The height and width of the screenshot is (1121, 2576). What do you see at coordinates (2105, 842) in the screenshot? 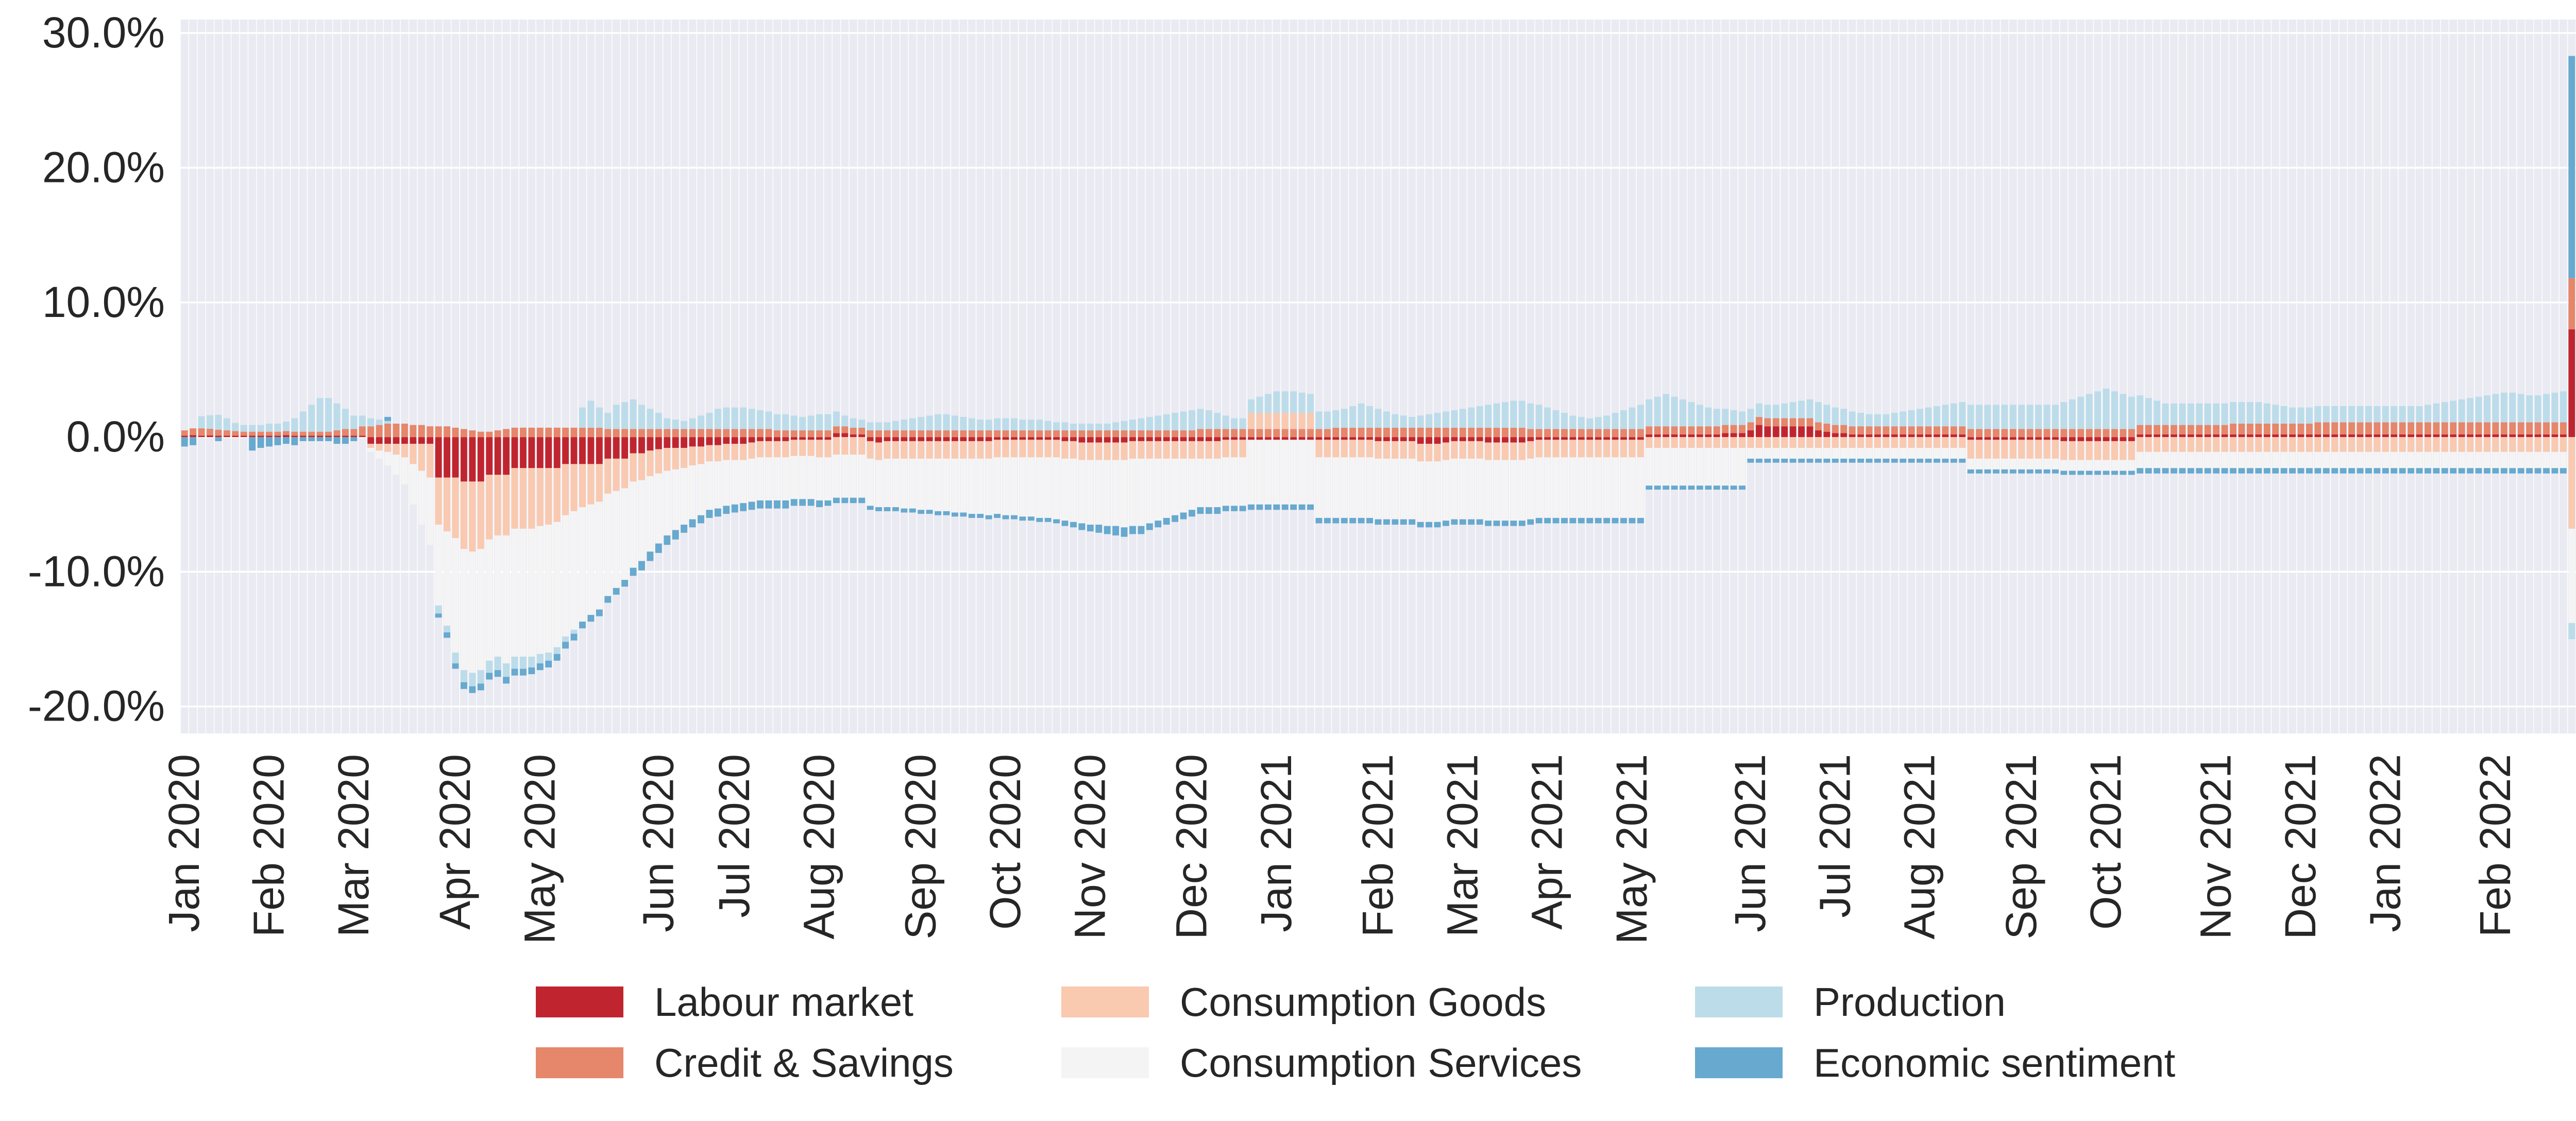
I see `x-tick-label: Oct 2021` at bounding box center [2105, 842].